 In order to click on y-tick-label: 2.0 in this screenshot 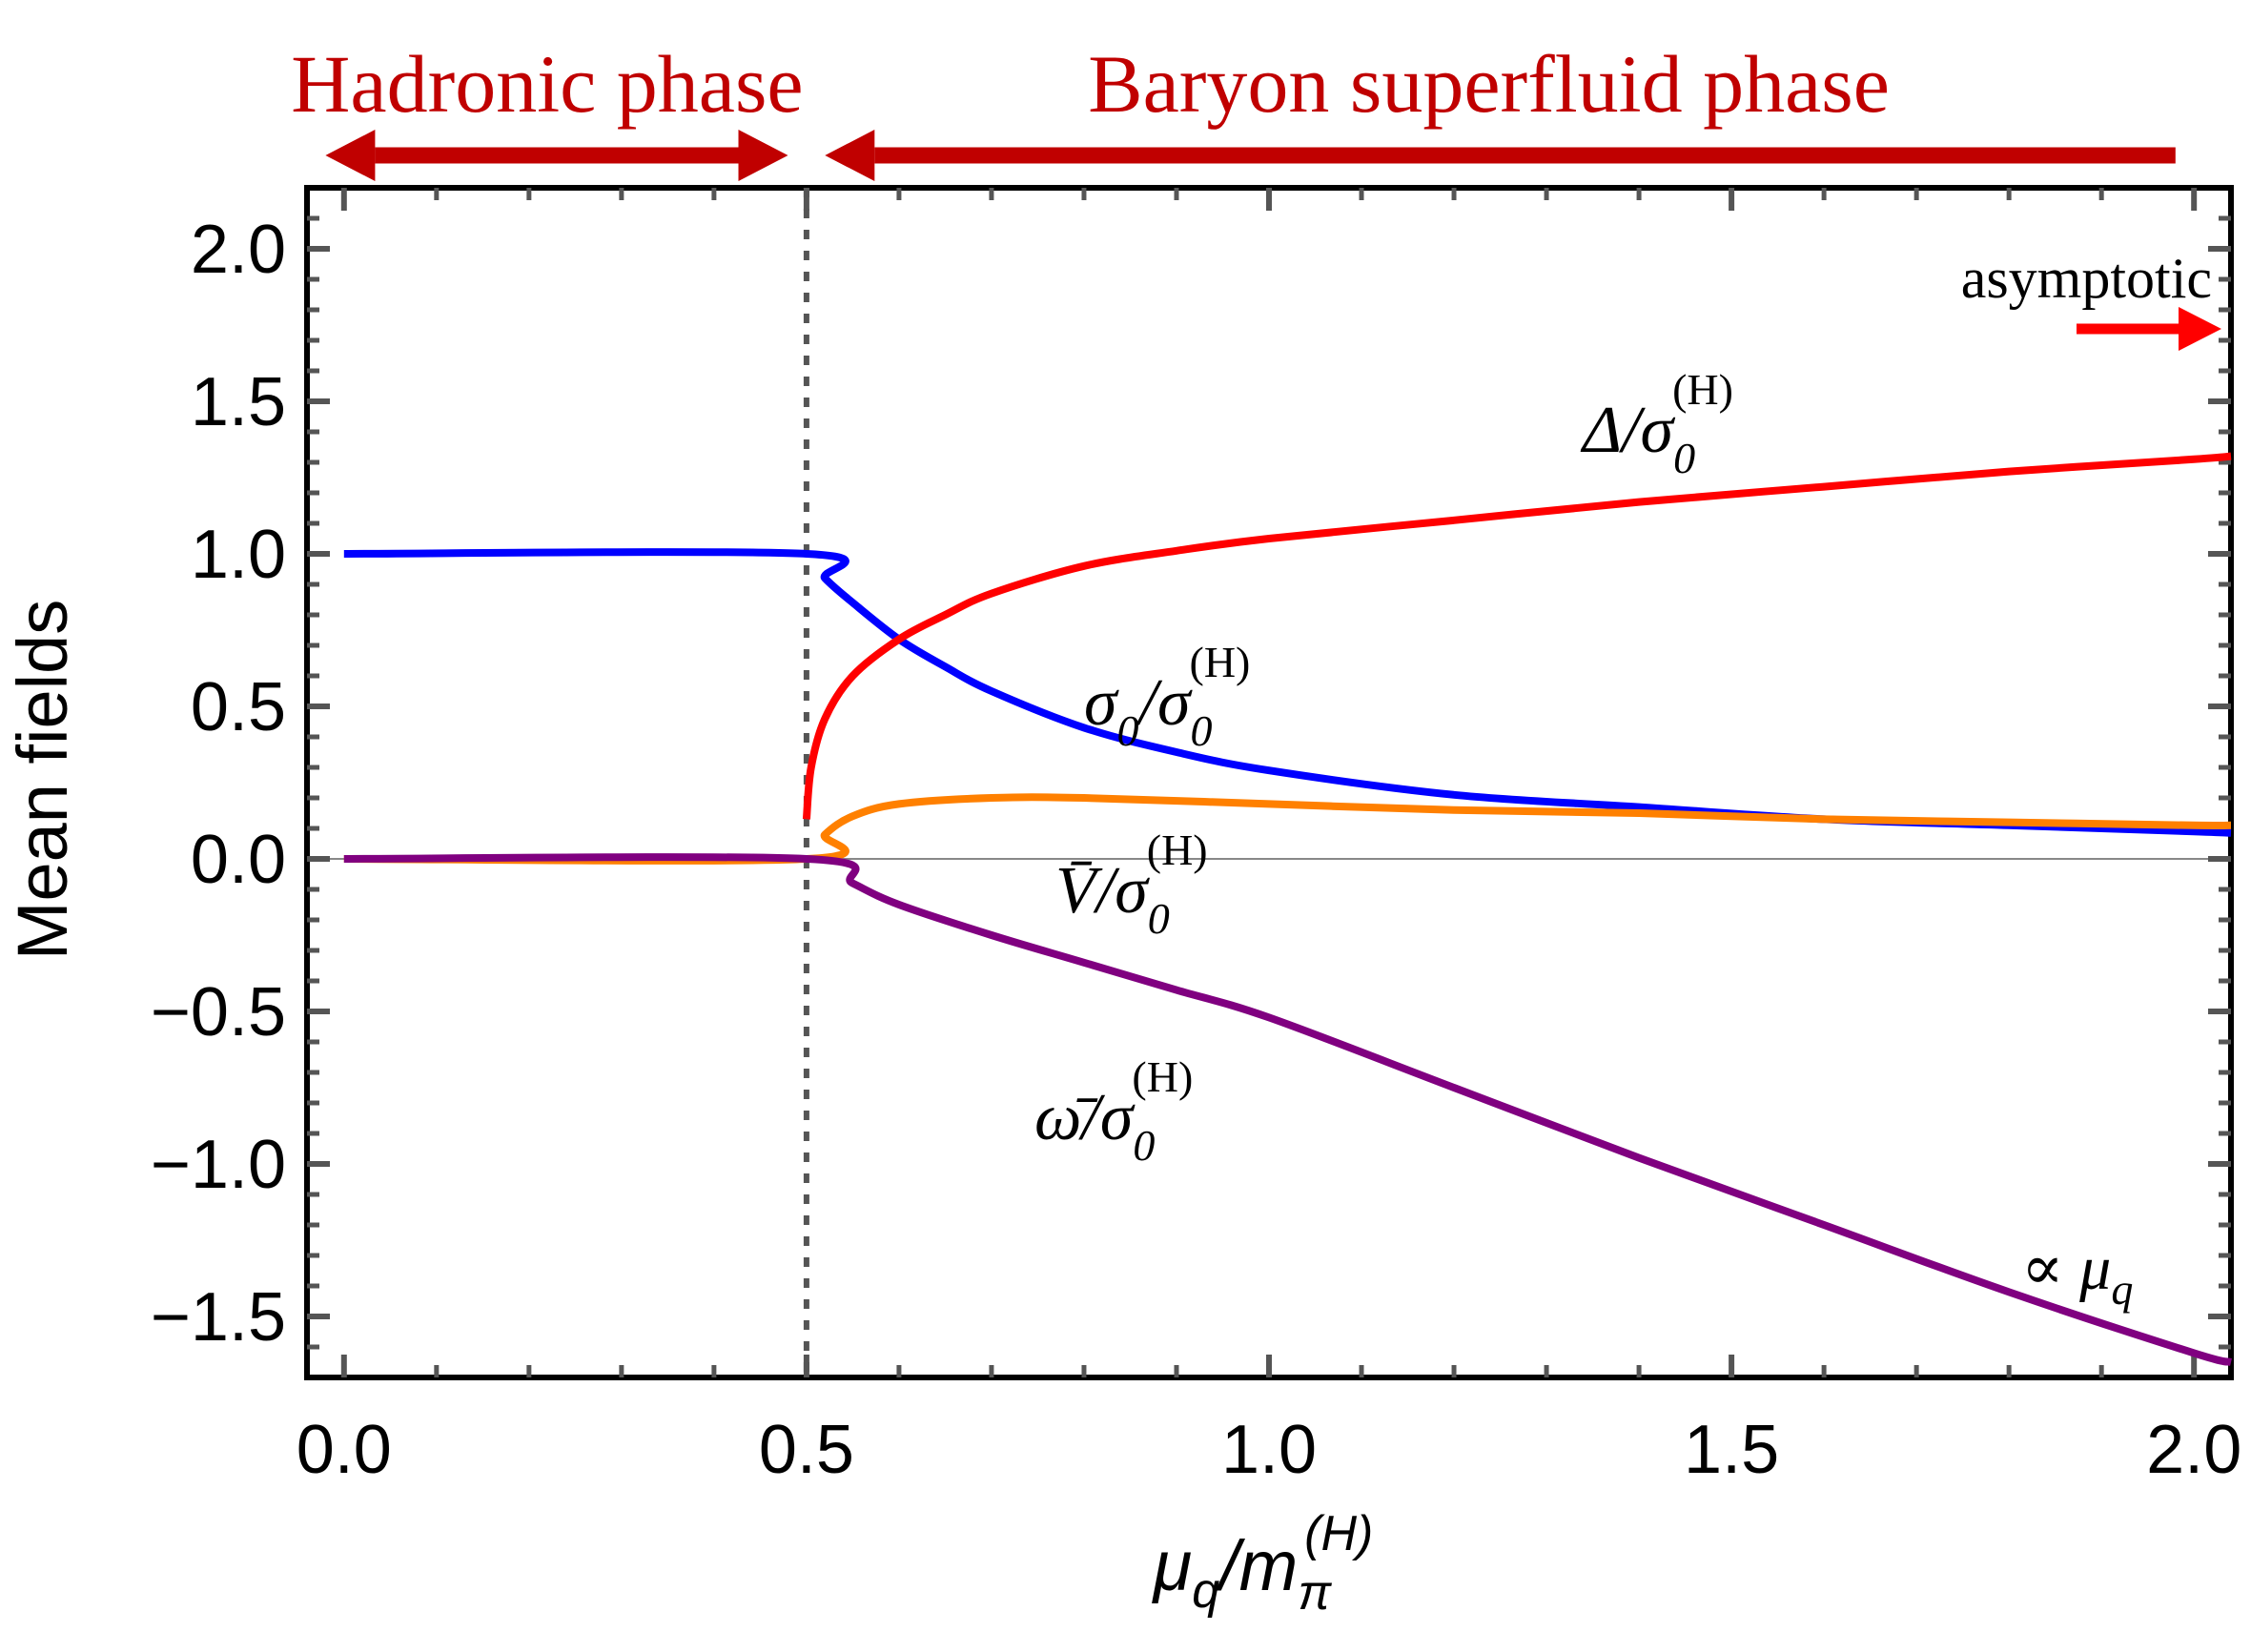, I will do `click(238, 250)`.